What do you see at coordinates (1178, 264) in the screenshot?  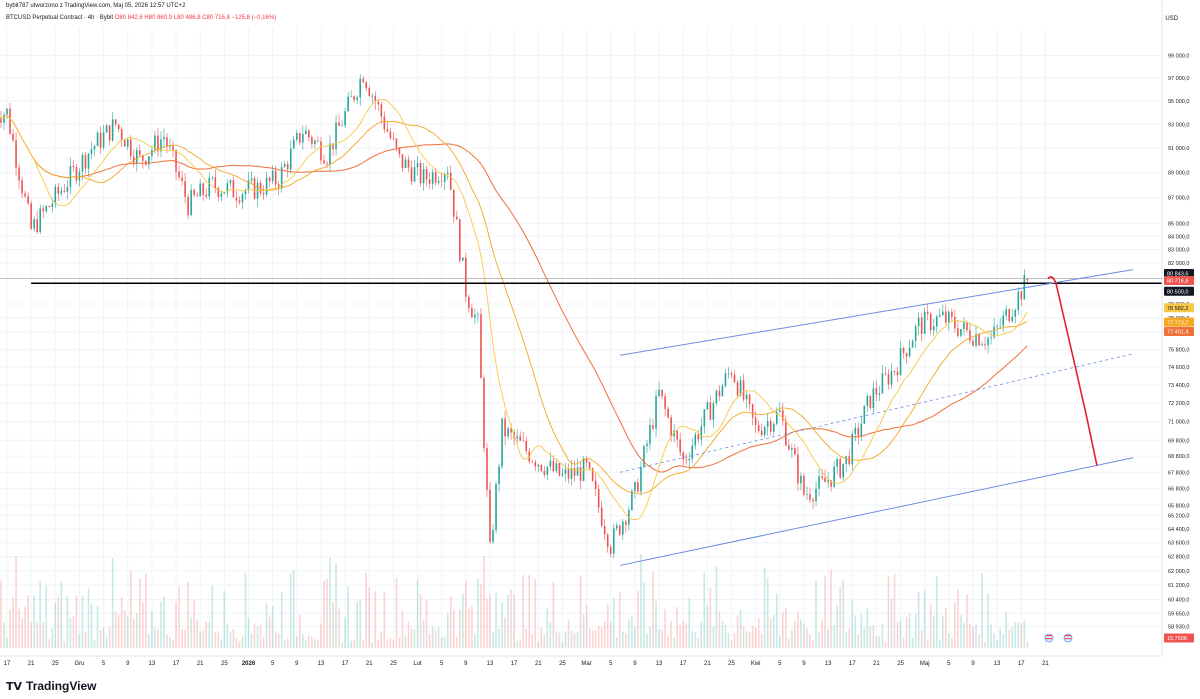 I see `price-tick-label: 82 000,0` at bounding box center [1178, 264].